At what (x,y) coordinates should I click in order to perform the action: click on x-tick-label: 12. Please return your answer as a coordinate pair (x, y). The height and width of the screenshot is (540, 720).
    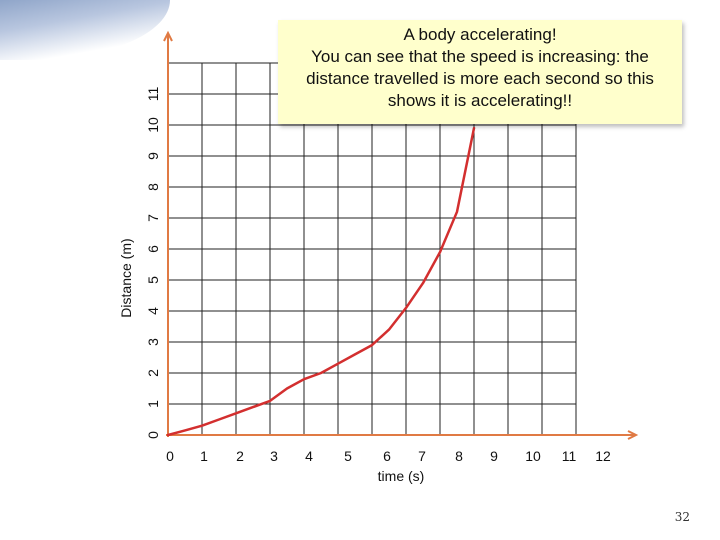
    Looking at the image, I should click on (603, 456).